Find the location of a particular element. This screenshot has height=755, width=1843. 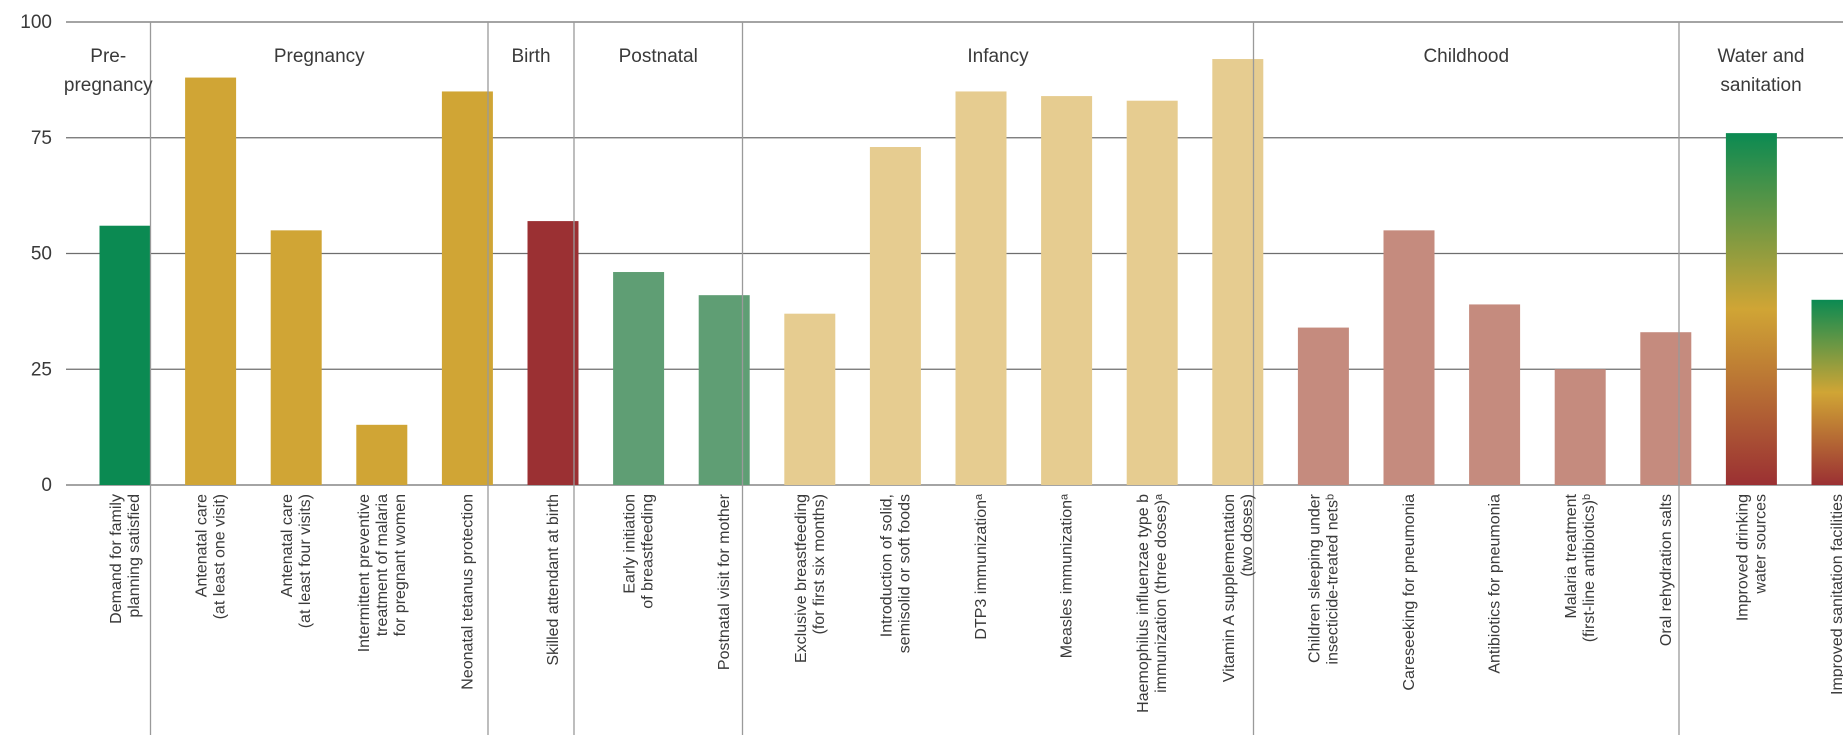

group-label: Postnatal is located at coordinates (658, 56).